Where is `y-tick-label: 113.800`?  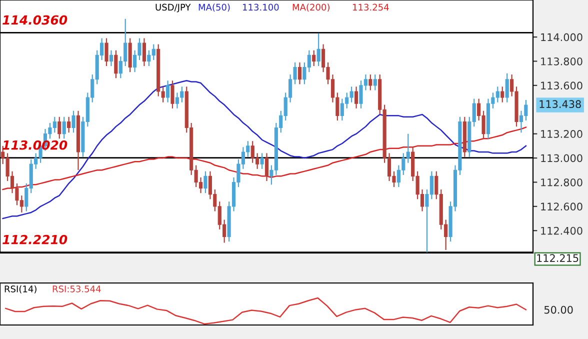
y-tick-label: 113.800 is located at coordinates (561, 61).